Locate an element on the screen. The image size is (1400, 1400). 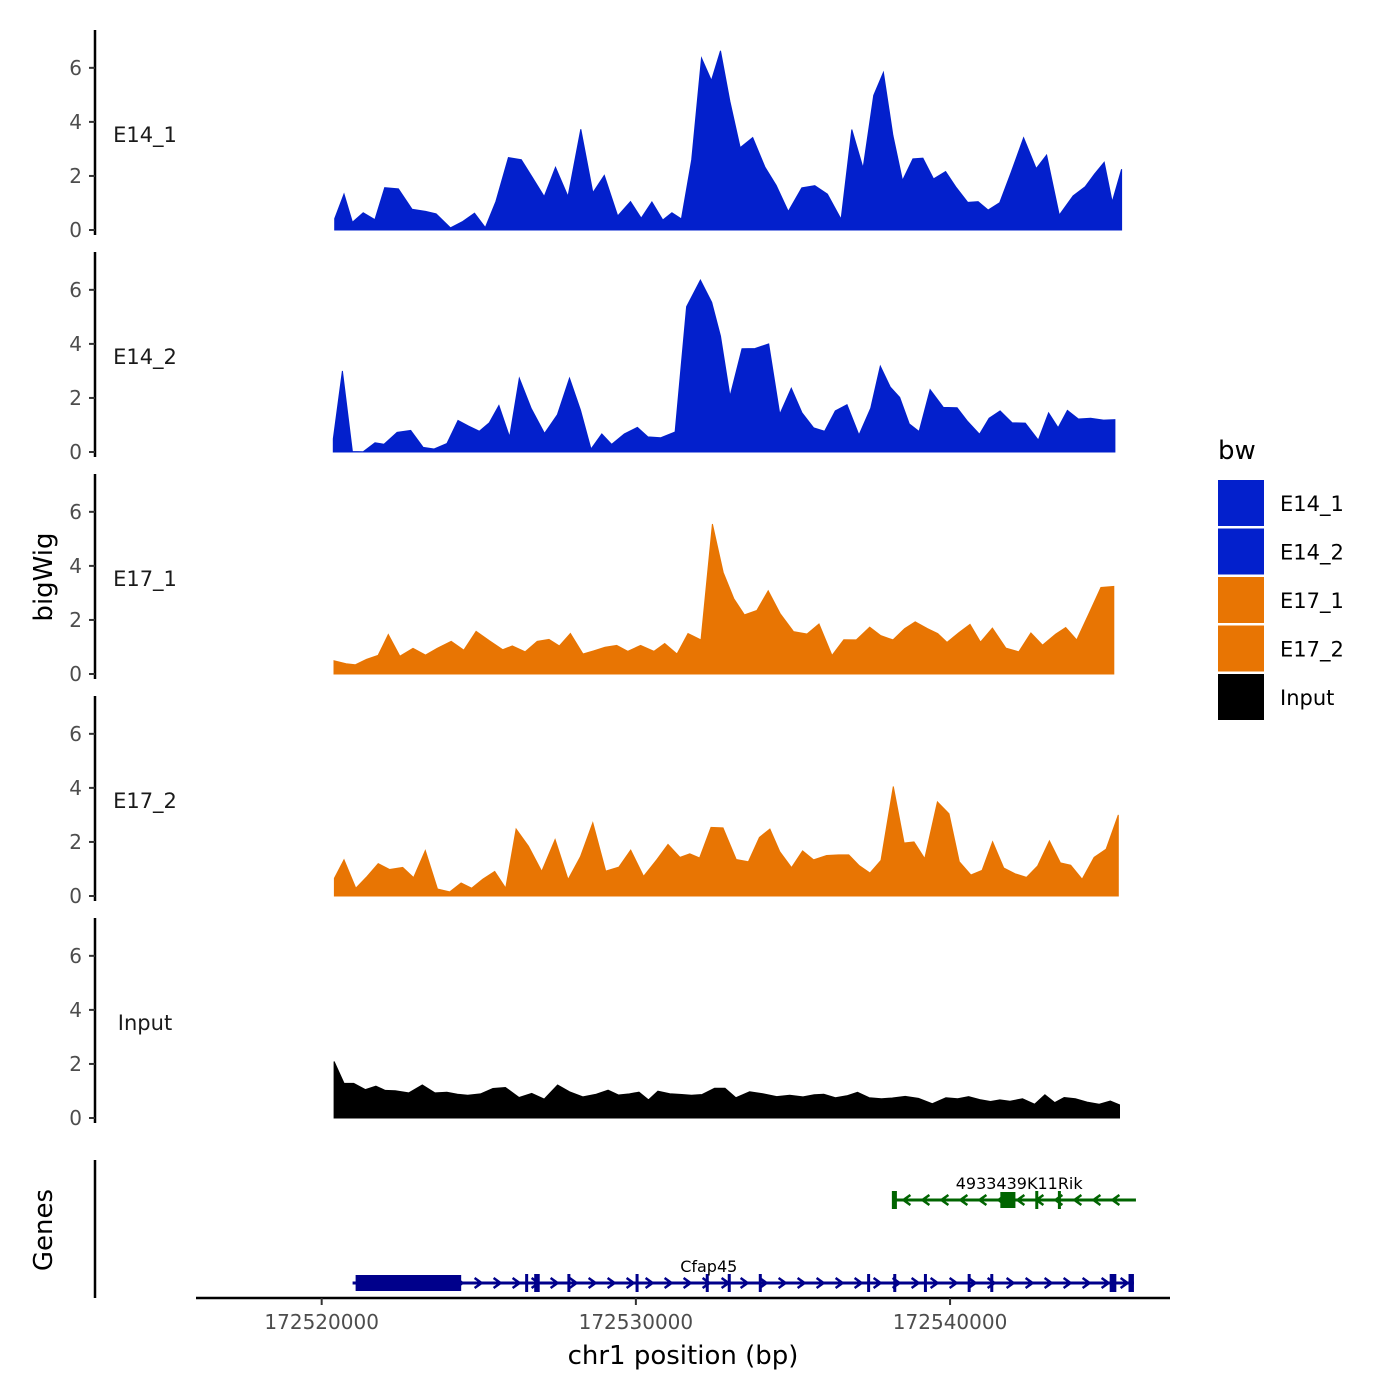
panel-input: 0 2 4 6 Input is located at coordinates (594, 1024).